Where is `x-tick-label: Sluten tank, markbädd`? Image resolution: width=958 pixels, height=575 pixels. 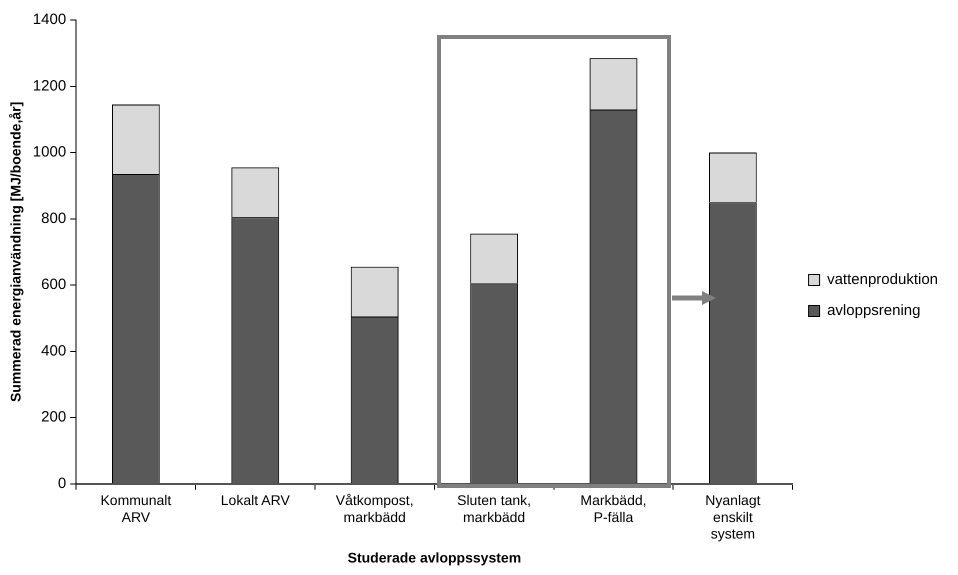
x-tick-label: Sluten tank, markbädd is located at coordinates (494, 508).